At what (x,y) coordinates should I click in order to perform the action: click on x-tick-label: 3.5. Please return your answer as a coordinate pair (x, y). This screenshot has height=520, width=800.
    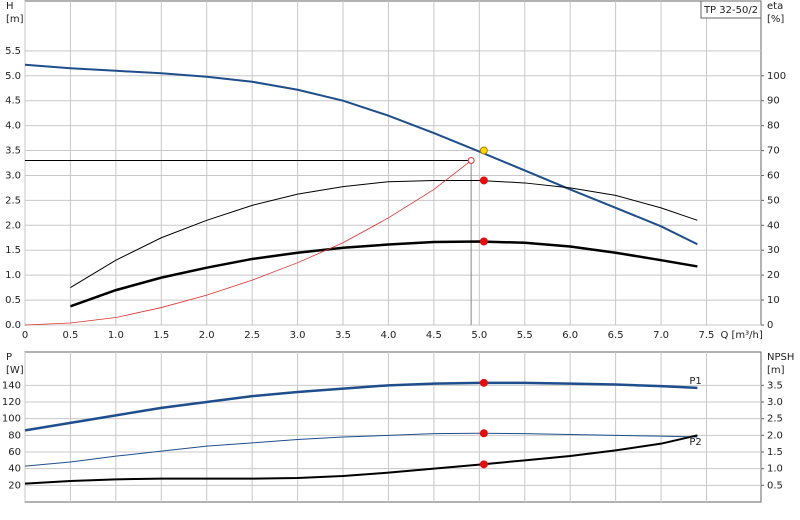
    Looking at the image, I should click on (343, 335).